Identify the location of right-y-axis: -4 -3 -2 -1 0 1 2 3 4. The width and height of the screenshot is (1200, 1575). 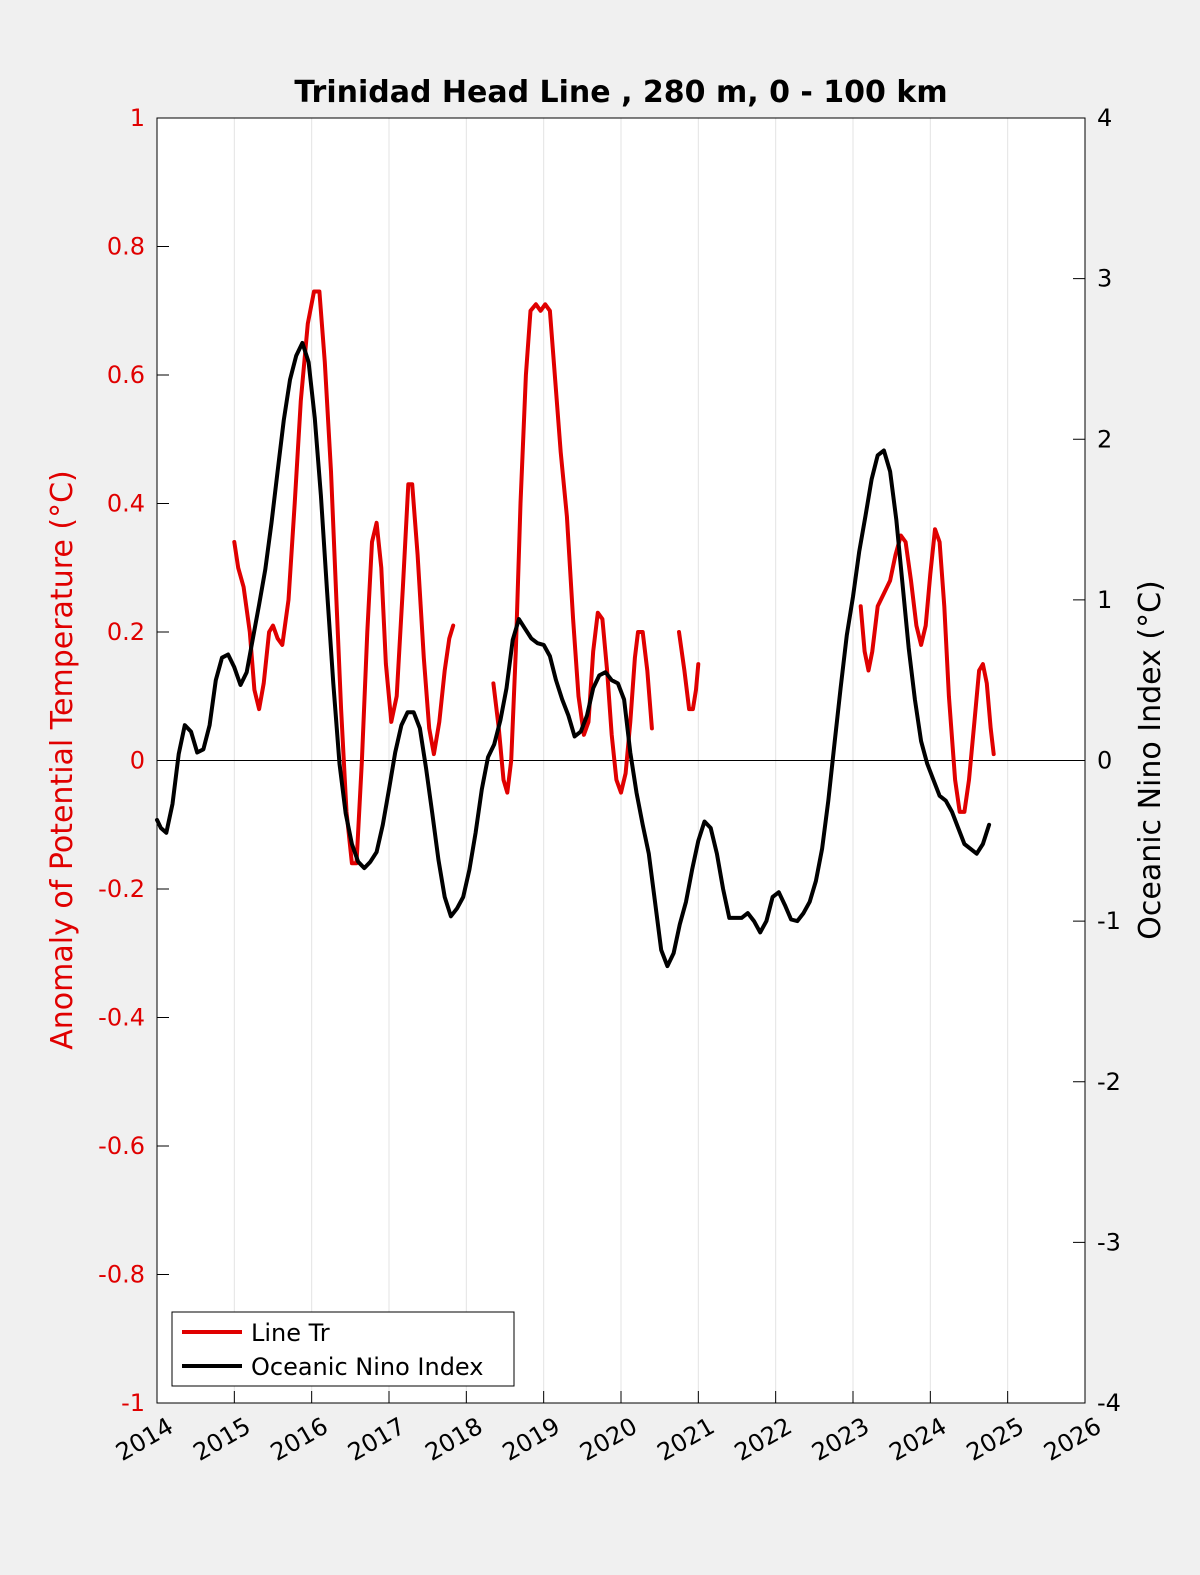
(1097, 760).